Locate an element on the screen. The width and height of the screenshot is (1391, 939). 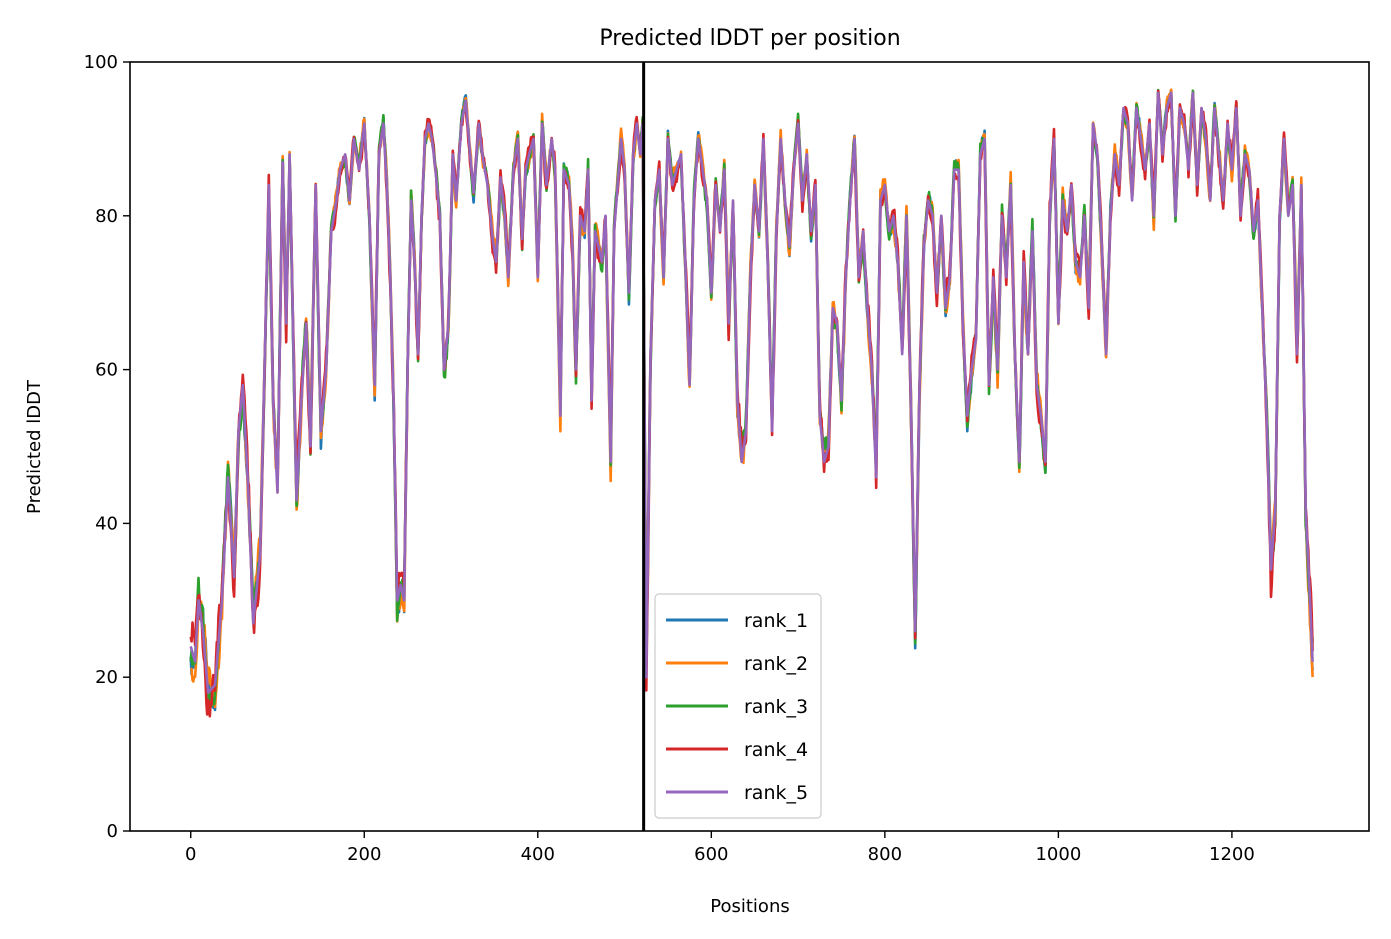
y-tick-label: 60 is located at coordinates (106, 370).